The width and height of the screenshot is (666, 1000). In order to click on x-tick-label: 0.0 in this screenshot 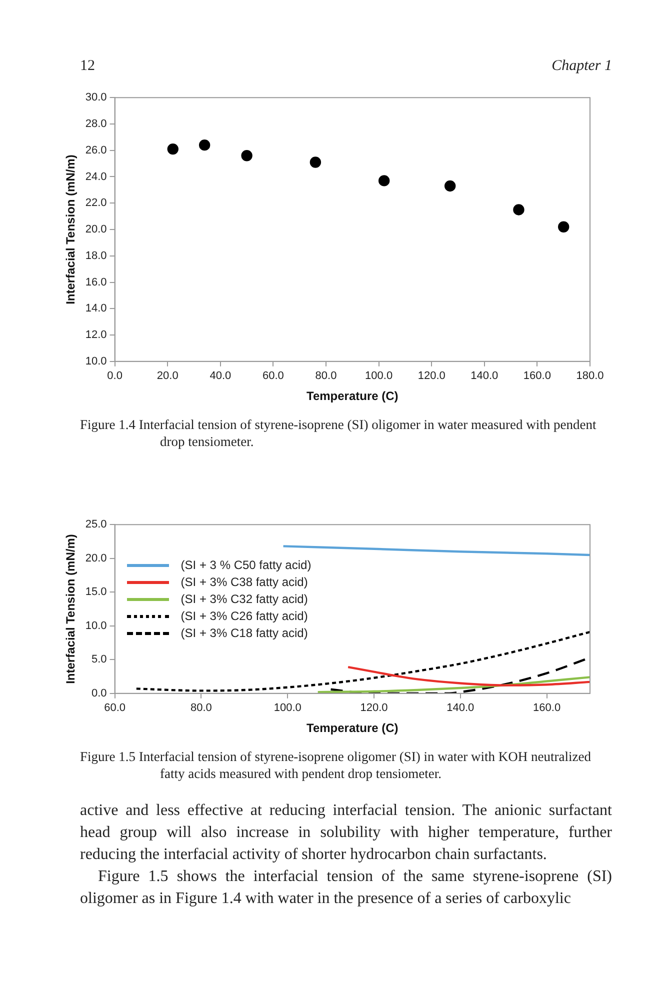, I will do `click(114, 376)`.